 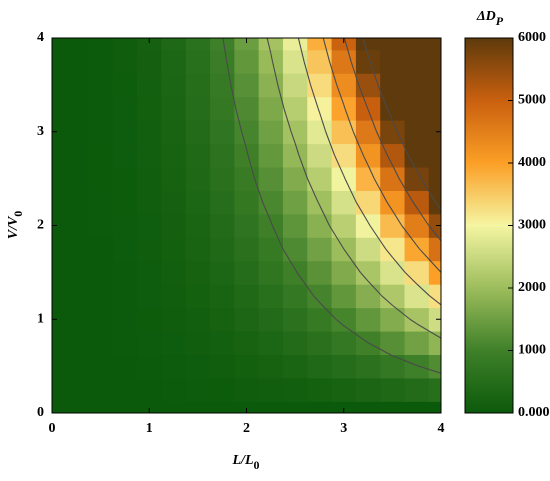 I want to click on colorbar-title-sub: P, so click(x=500, y=21).